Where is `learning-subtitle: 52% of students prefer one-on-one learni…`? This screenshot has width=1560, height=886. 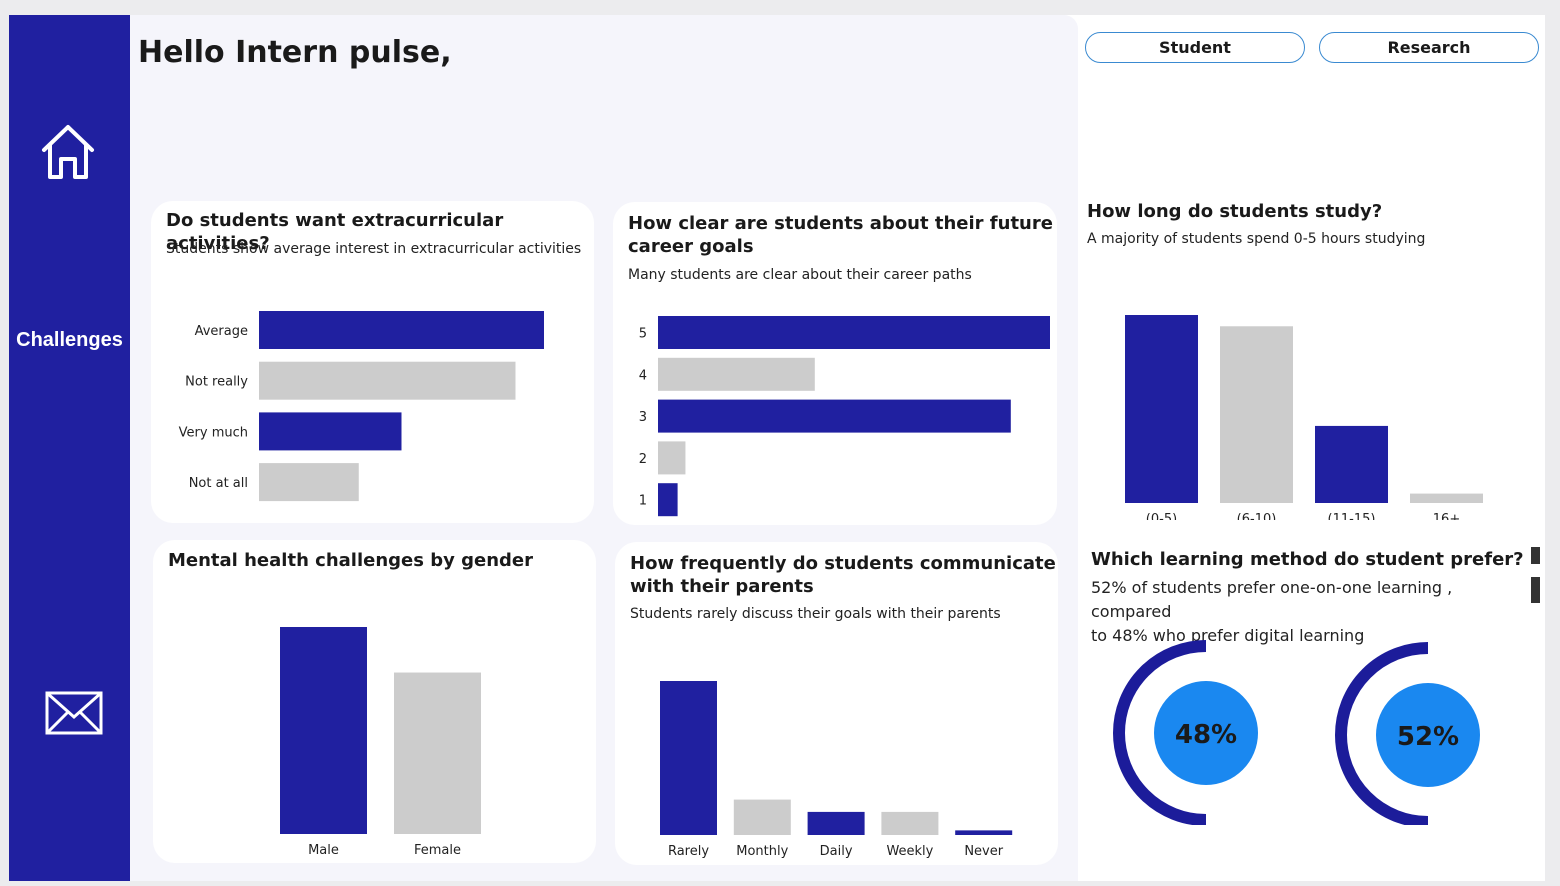
learning-subtitle: 52% of students prefer one-on-one learni… is located at coordinates (1311, 612).